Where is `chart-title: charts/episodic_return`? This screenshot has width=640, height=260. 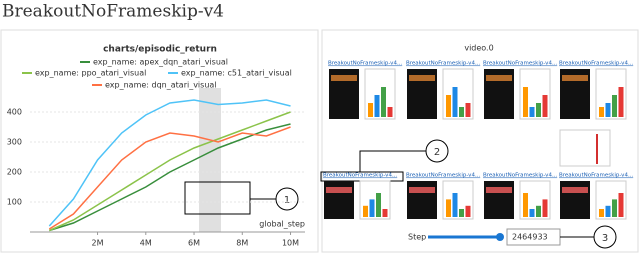
chart-title: charts/episodic_return is located at coordinates (160, 50).